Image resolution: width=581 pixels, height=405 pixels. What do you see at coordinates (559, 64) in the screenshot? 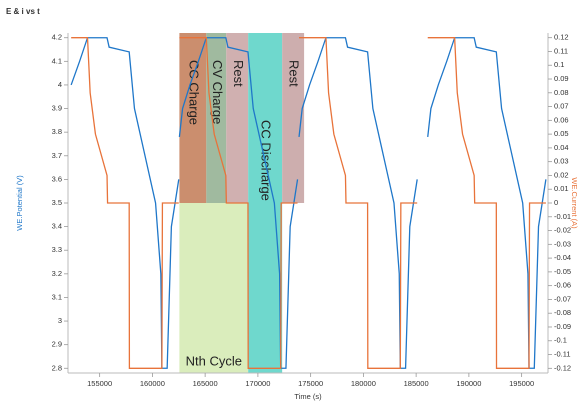
I see `y2-tick-label: 0.1` at bounding box center [559, 64].